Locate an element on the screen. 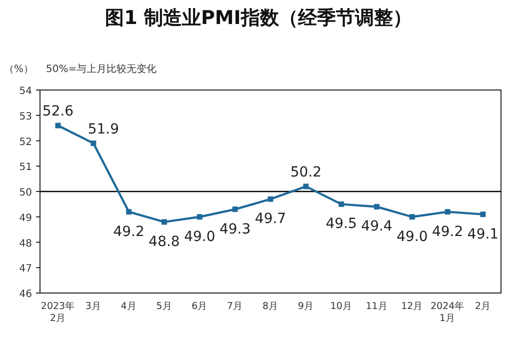  y-tick-label: 50 is located at coordinates (25, 193).